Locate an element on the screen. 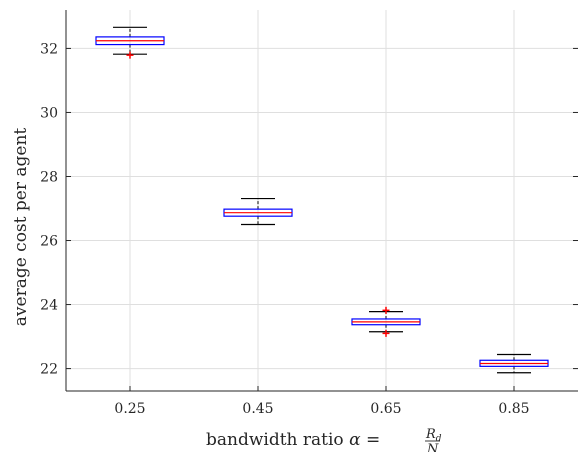 Image resolution: width=583 pixels, height=452 pixels. x-tick-label: 0.25 is located at coordinates (129, 409).